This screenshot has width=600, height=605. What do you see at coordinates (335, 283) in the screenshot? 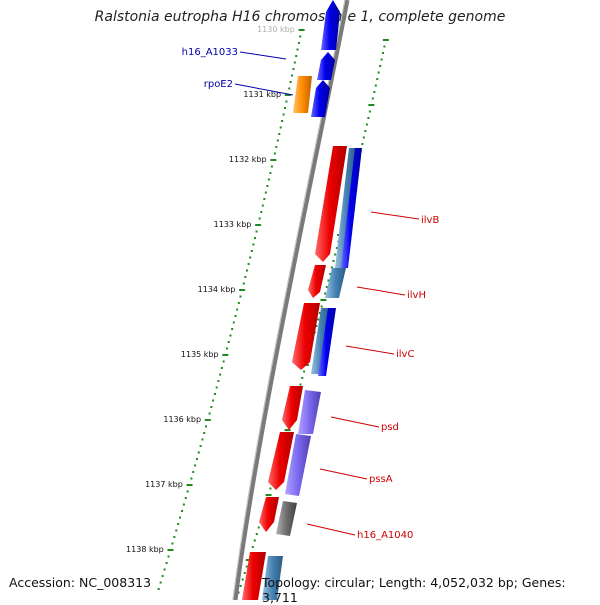
I see `gene-ilvH-steel` at bounding box center [335, 283].